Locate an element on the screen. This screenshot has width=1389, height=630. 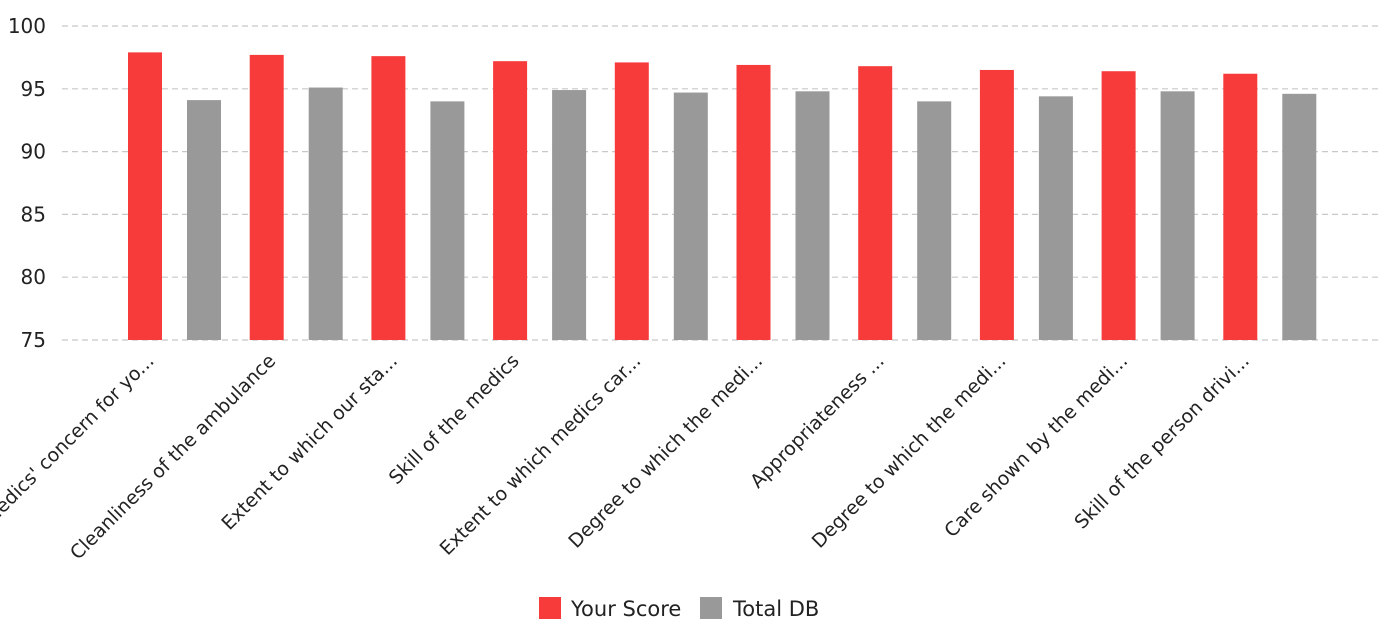
y-tick-label: 75 is located at coordinates (33, 340).